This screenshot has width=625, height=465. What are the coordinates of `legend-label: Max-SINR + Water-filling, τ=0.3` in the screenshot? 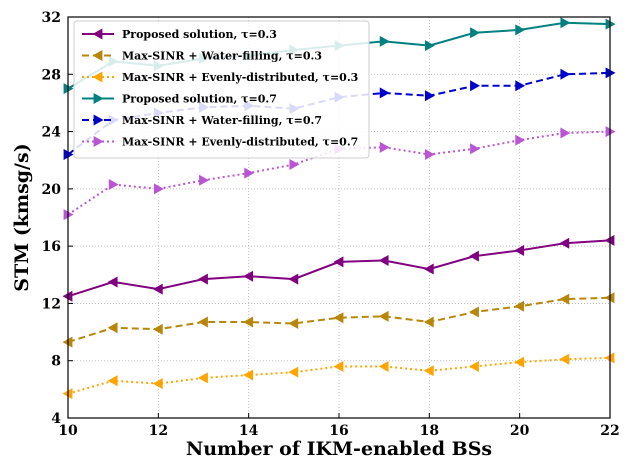 It's located at (222, 56).